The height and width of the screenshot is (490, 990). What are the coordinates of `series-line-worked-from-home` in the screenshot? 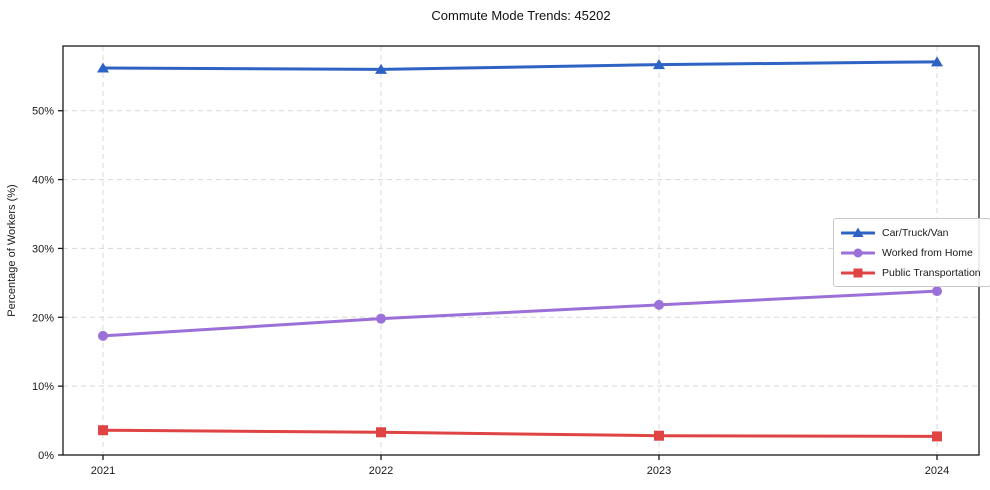 It's located at (520, 313).